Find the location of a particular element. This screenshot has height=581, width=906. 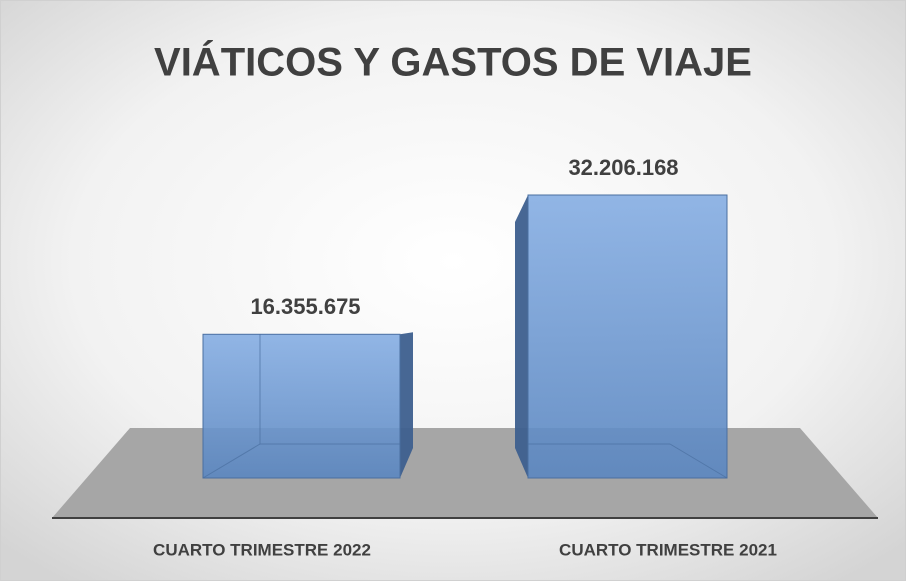

x-tick-label: CUARTO TRIMESTRE 2021 is located at coordinates (668, 549).